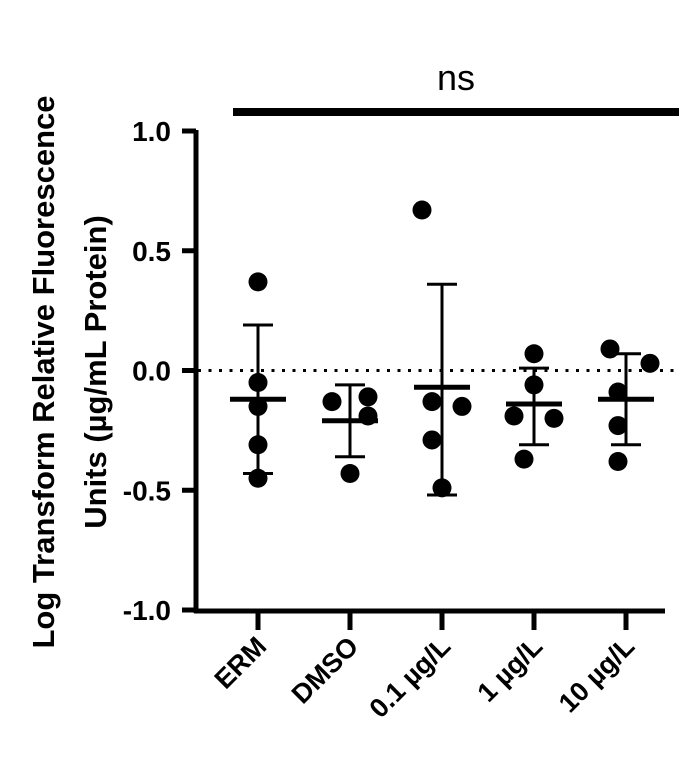 Image resolution: width=692 pixels, height=766 pixels. I want to click on significance-annotation: ns, so click(456, 86).